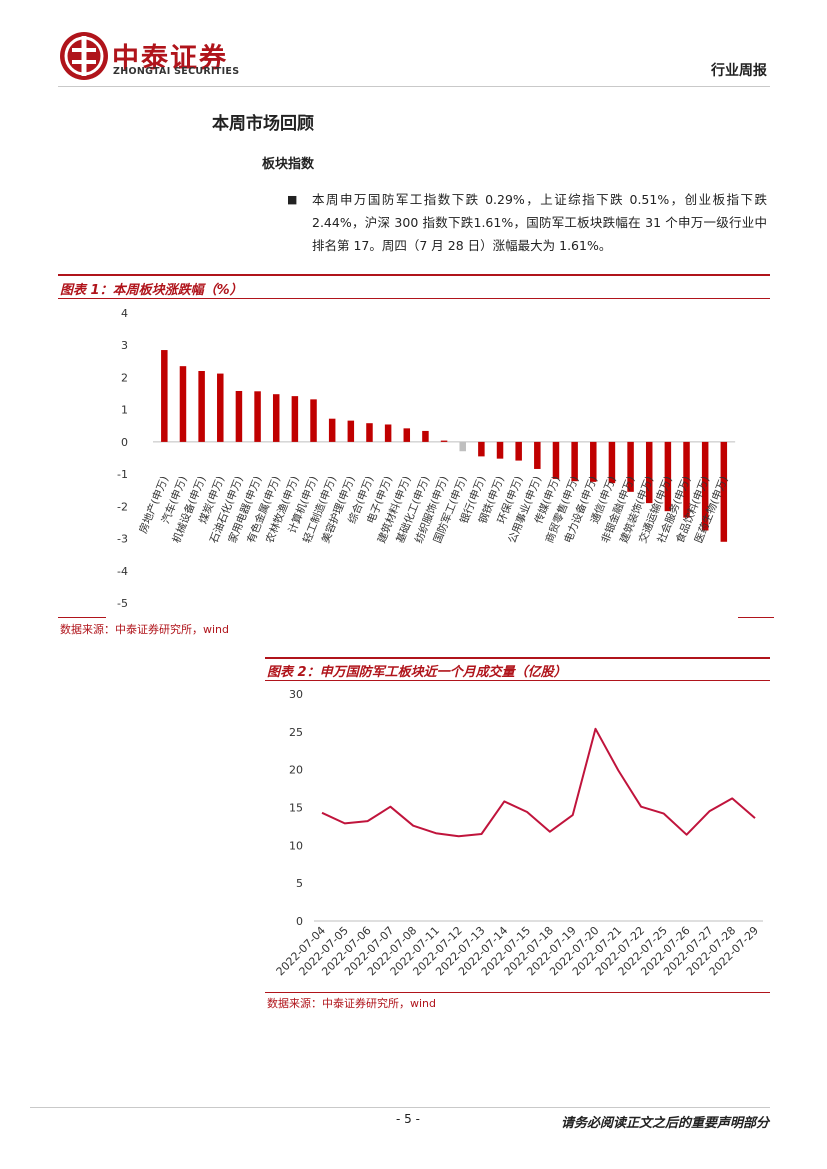 This screenshot has height=1169, width=827. What do you see at coordinates (124, 345) in the screenshot?
I see `y-tick-label: 3` at bounding box center [124, 345].